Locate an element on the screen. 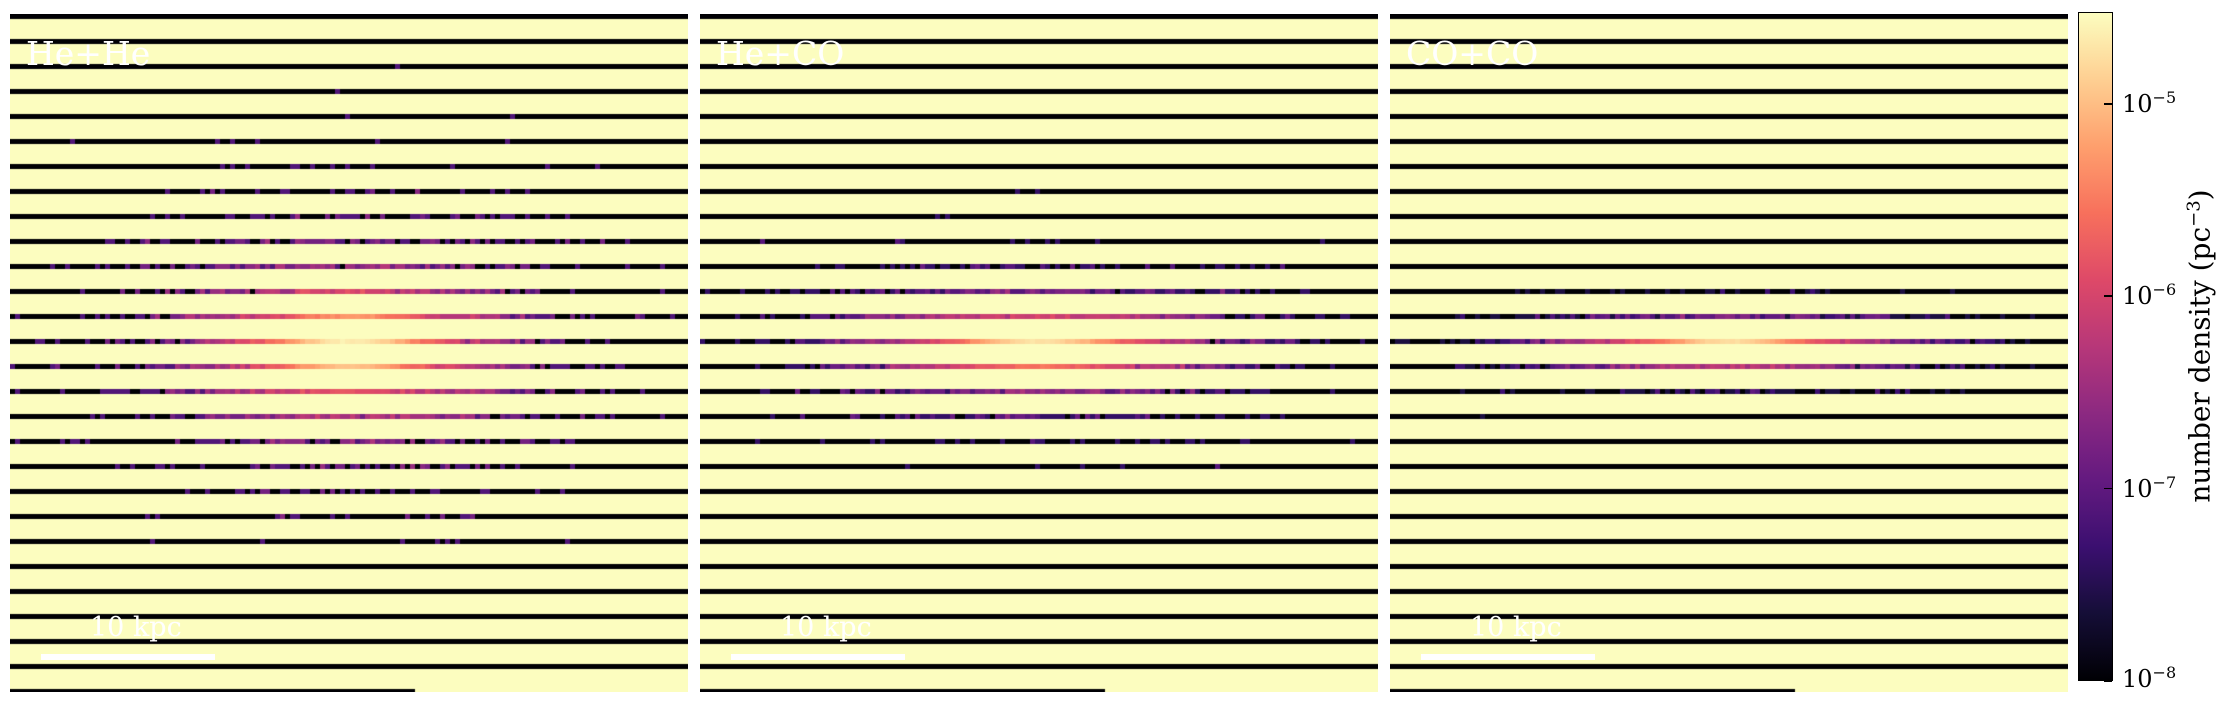  panel-title: He+He is located at coordinates (88, 53).